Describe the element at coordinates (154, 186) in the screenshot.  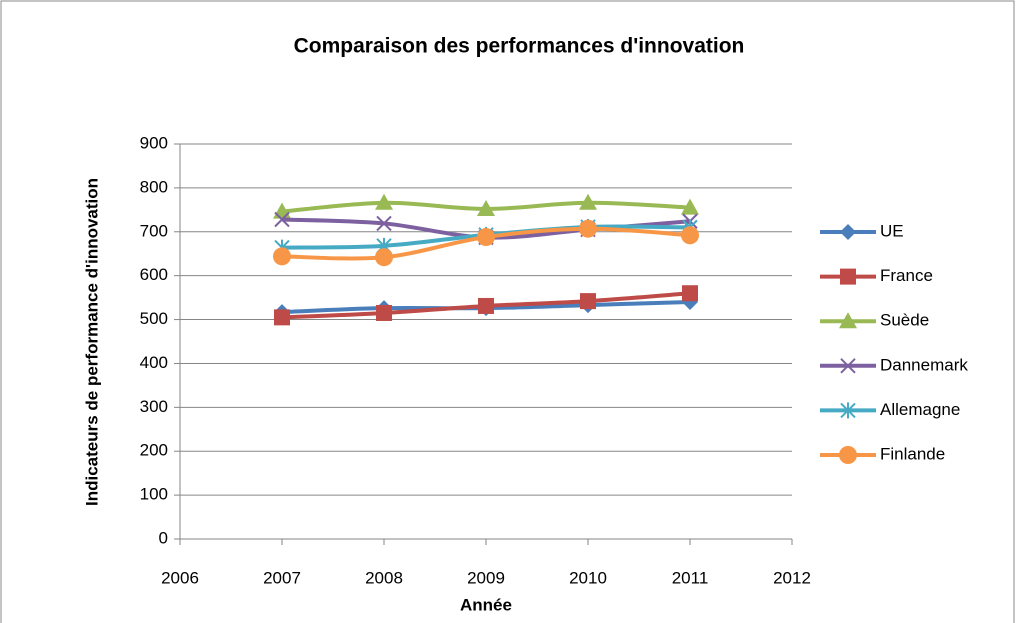
I see `y-tick-label: 800` at that location.